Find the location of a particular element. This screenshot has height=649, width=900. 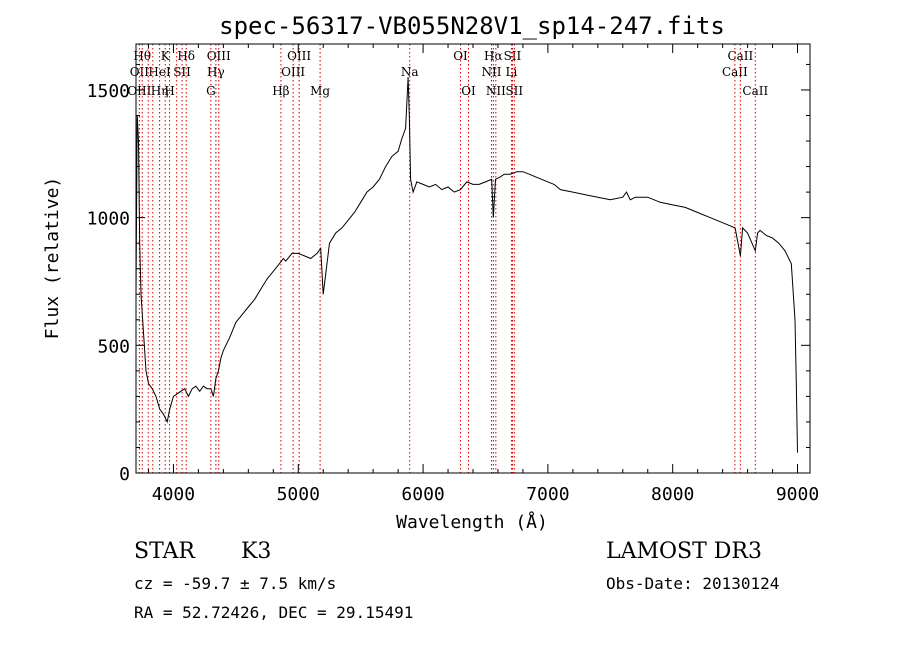

line-marker-label: Mg is located at coordinates (320, 91).